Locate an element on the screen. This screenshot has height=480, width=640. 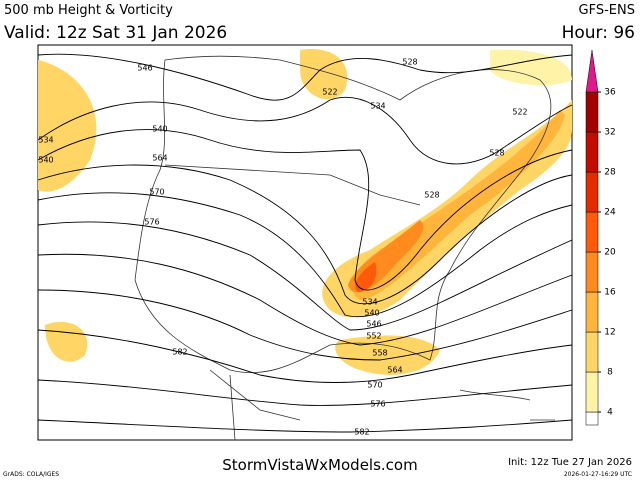
colorbar-label: 12 is located at coordinates (609, 333).